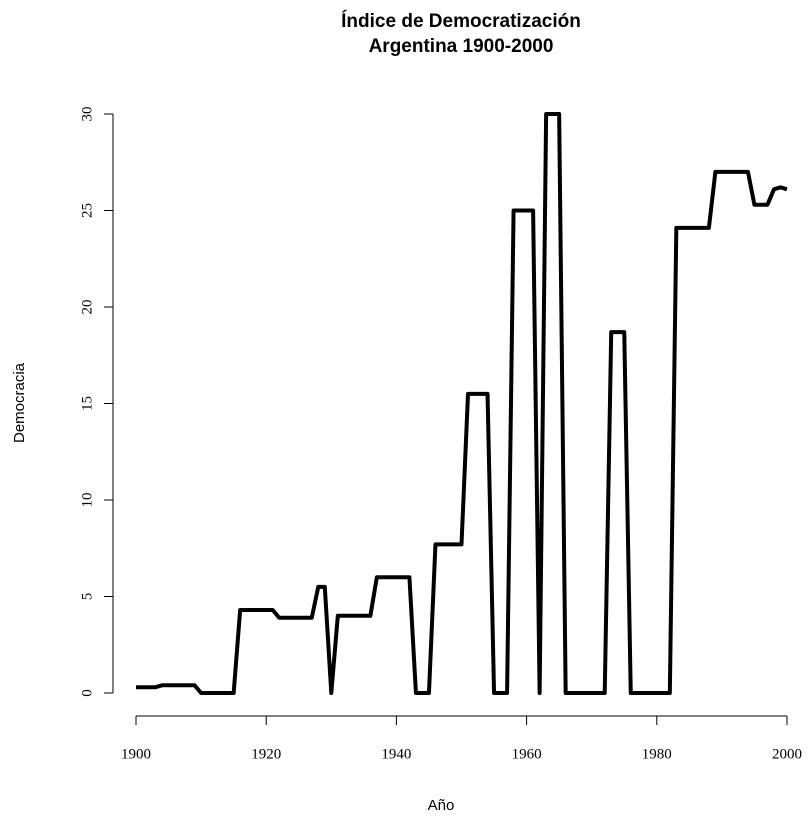 This screenshot has height=818, width=811. Describe the element at coordinates (87, 210) in the screenshot. I see `y-tick-label: 25` at that location.